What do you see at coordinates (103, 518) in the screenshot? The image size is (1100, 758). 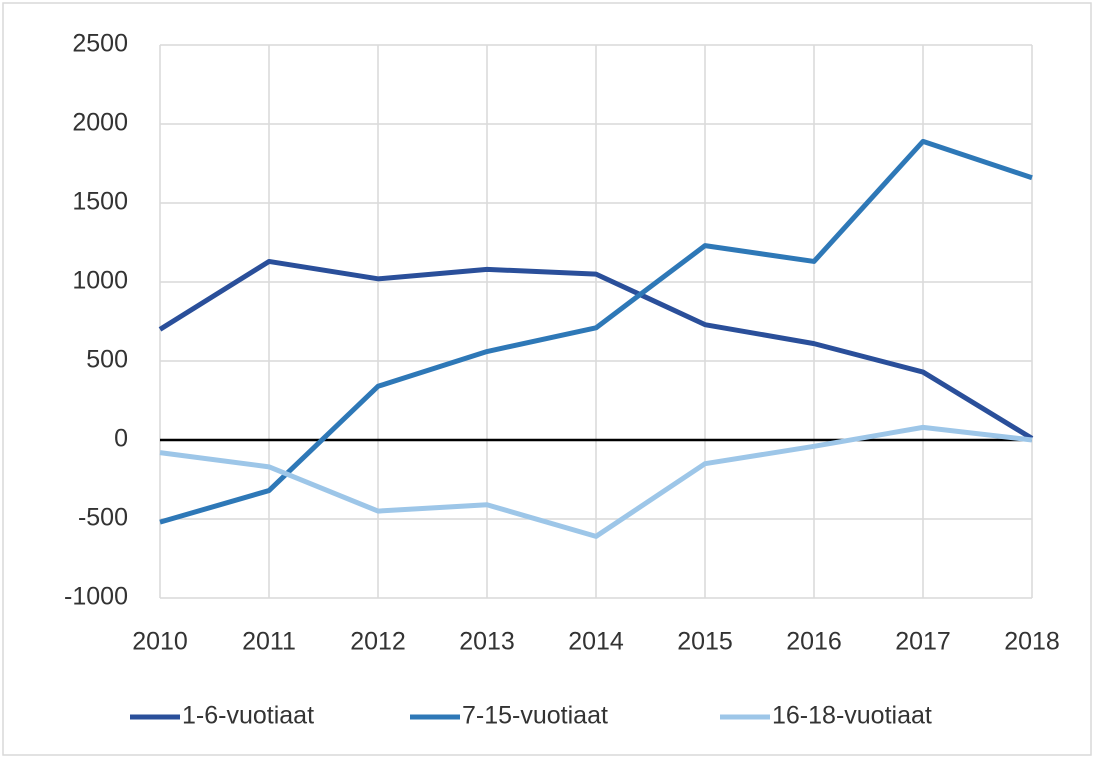 I see `y-tick-label: -500` at bounding box center [103, 518].